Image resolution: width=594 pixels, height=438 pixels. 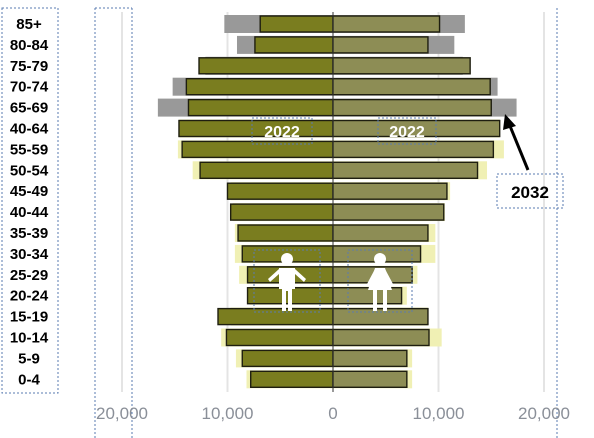 I want to click on category-label-panel, so click(x=30, y=200).